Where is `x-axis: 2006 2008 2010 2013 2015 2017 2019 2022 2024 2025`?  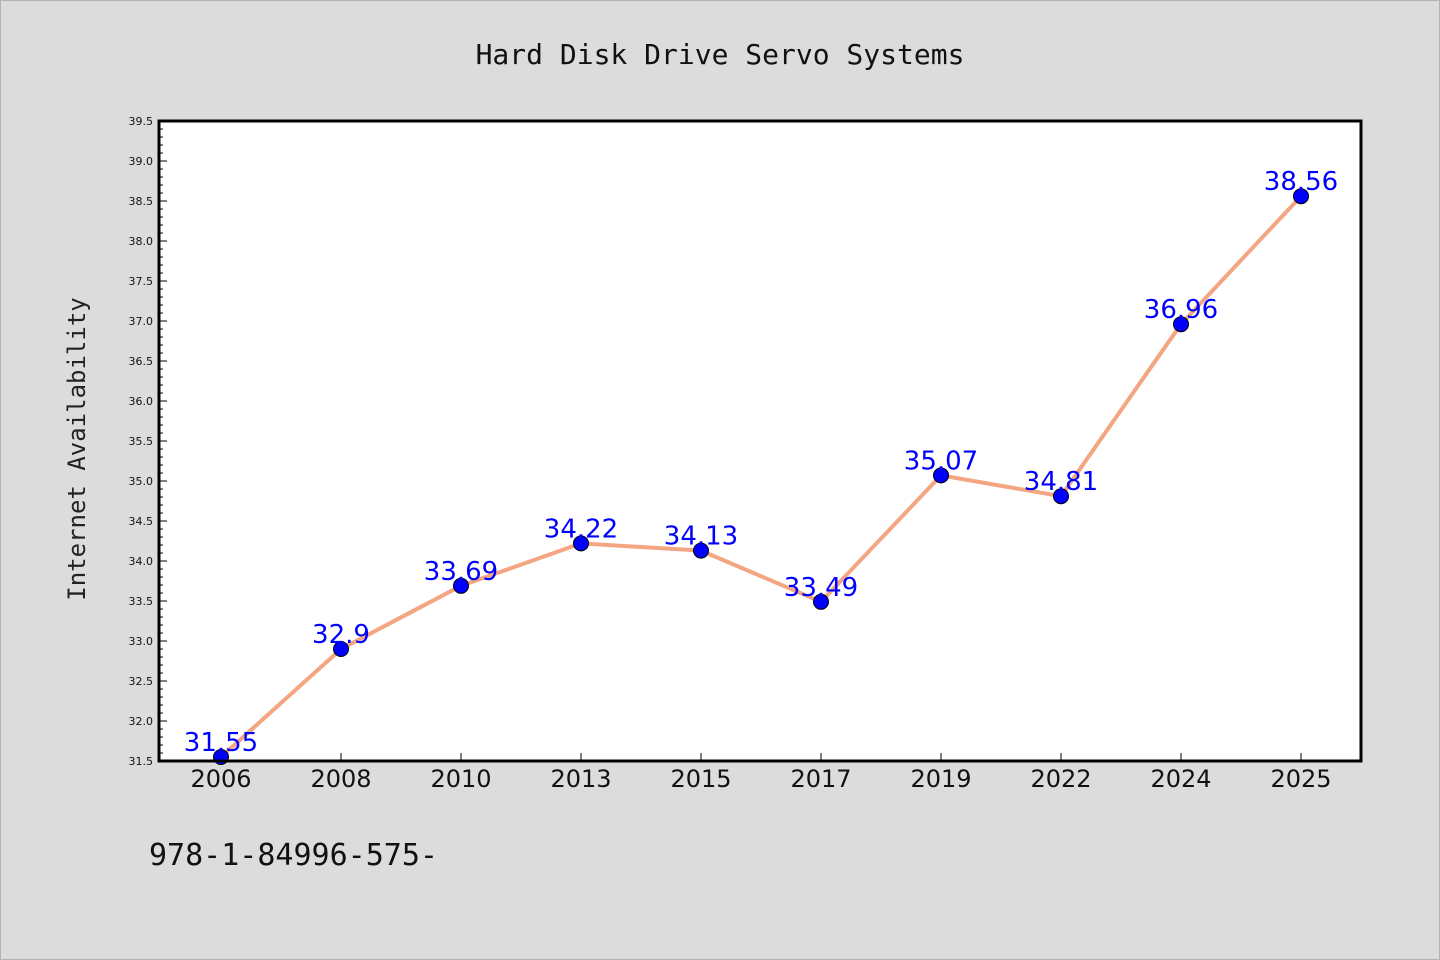 x-axis: 2006 2008 2010 2013 2015 2017 2019 2022 2024 2025 is located at coordinates (761, 773).